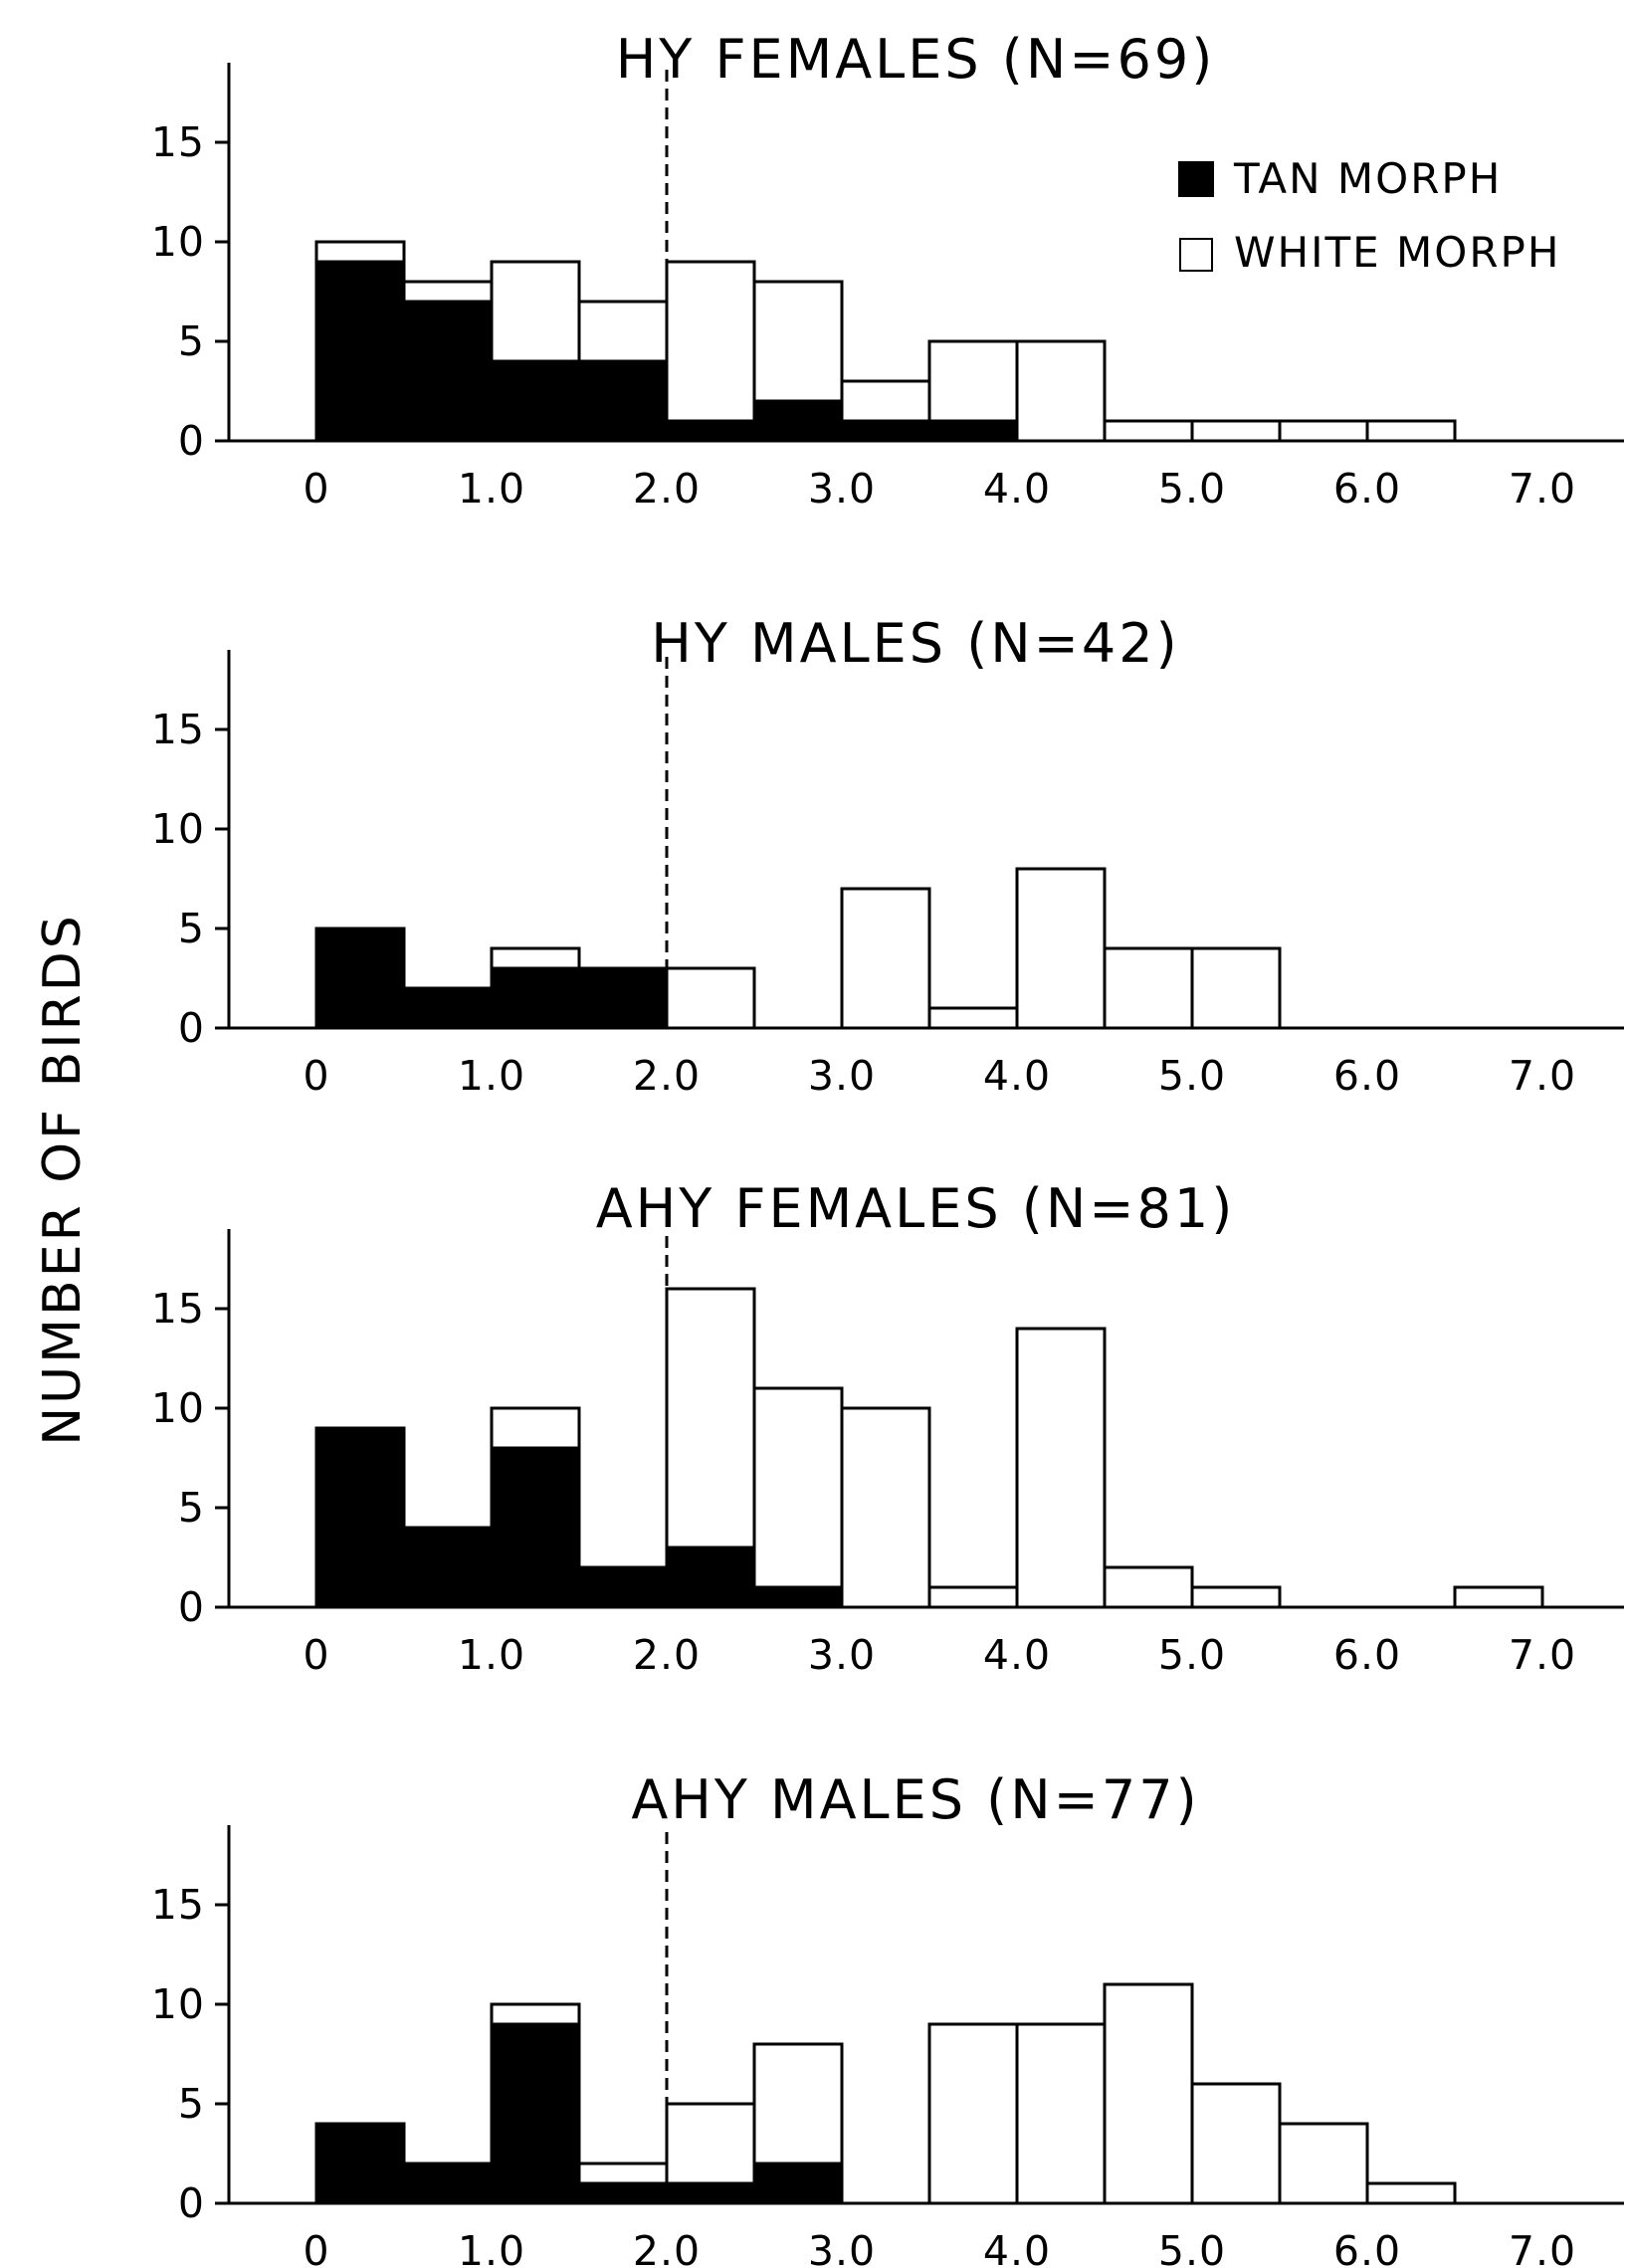 This screenshot has height=2268, width=1627. What do you see at coordinates (1196, 179) in the screenshot?
I see `legend-swatch-tan` at bounding box center [1196, 179].